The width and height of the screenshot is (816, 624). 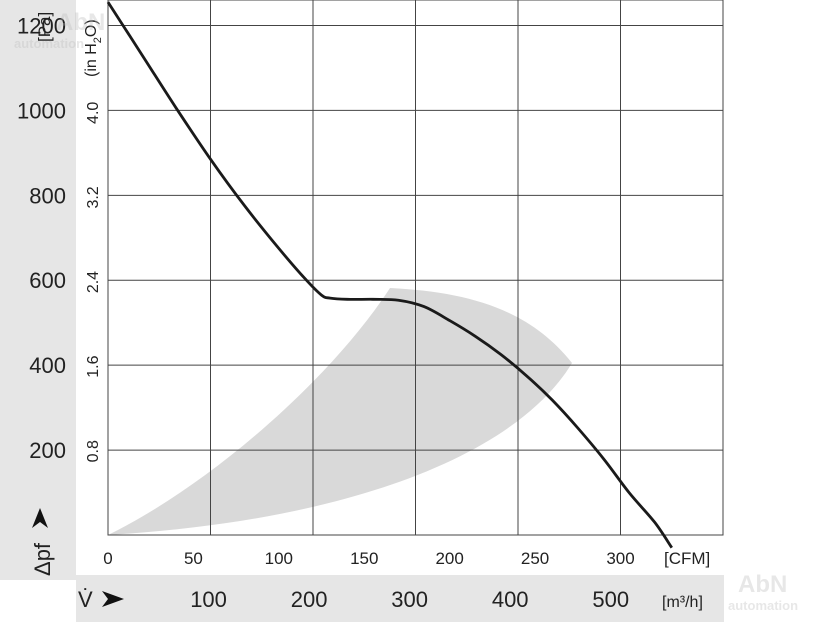 What do you see at coordinates (682, 602) in the screenshot?
I see `x-bottom-unit: [m³/h]` at bounding box center [682, 602].